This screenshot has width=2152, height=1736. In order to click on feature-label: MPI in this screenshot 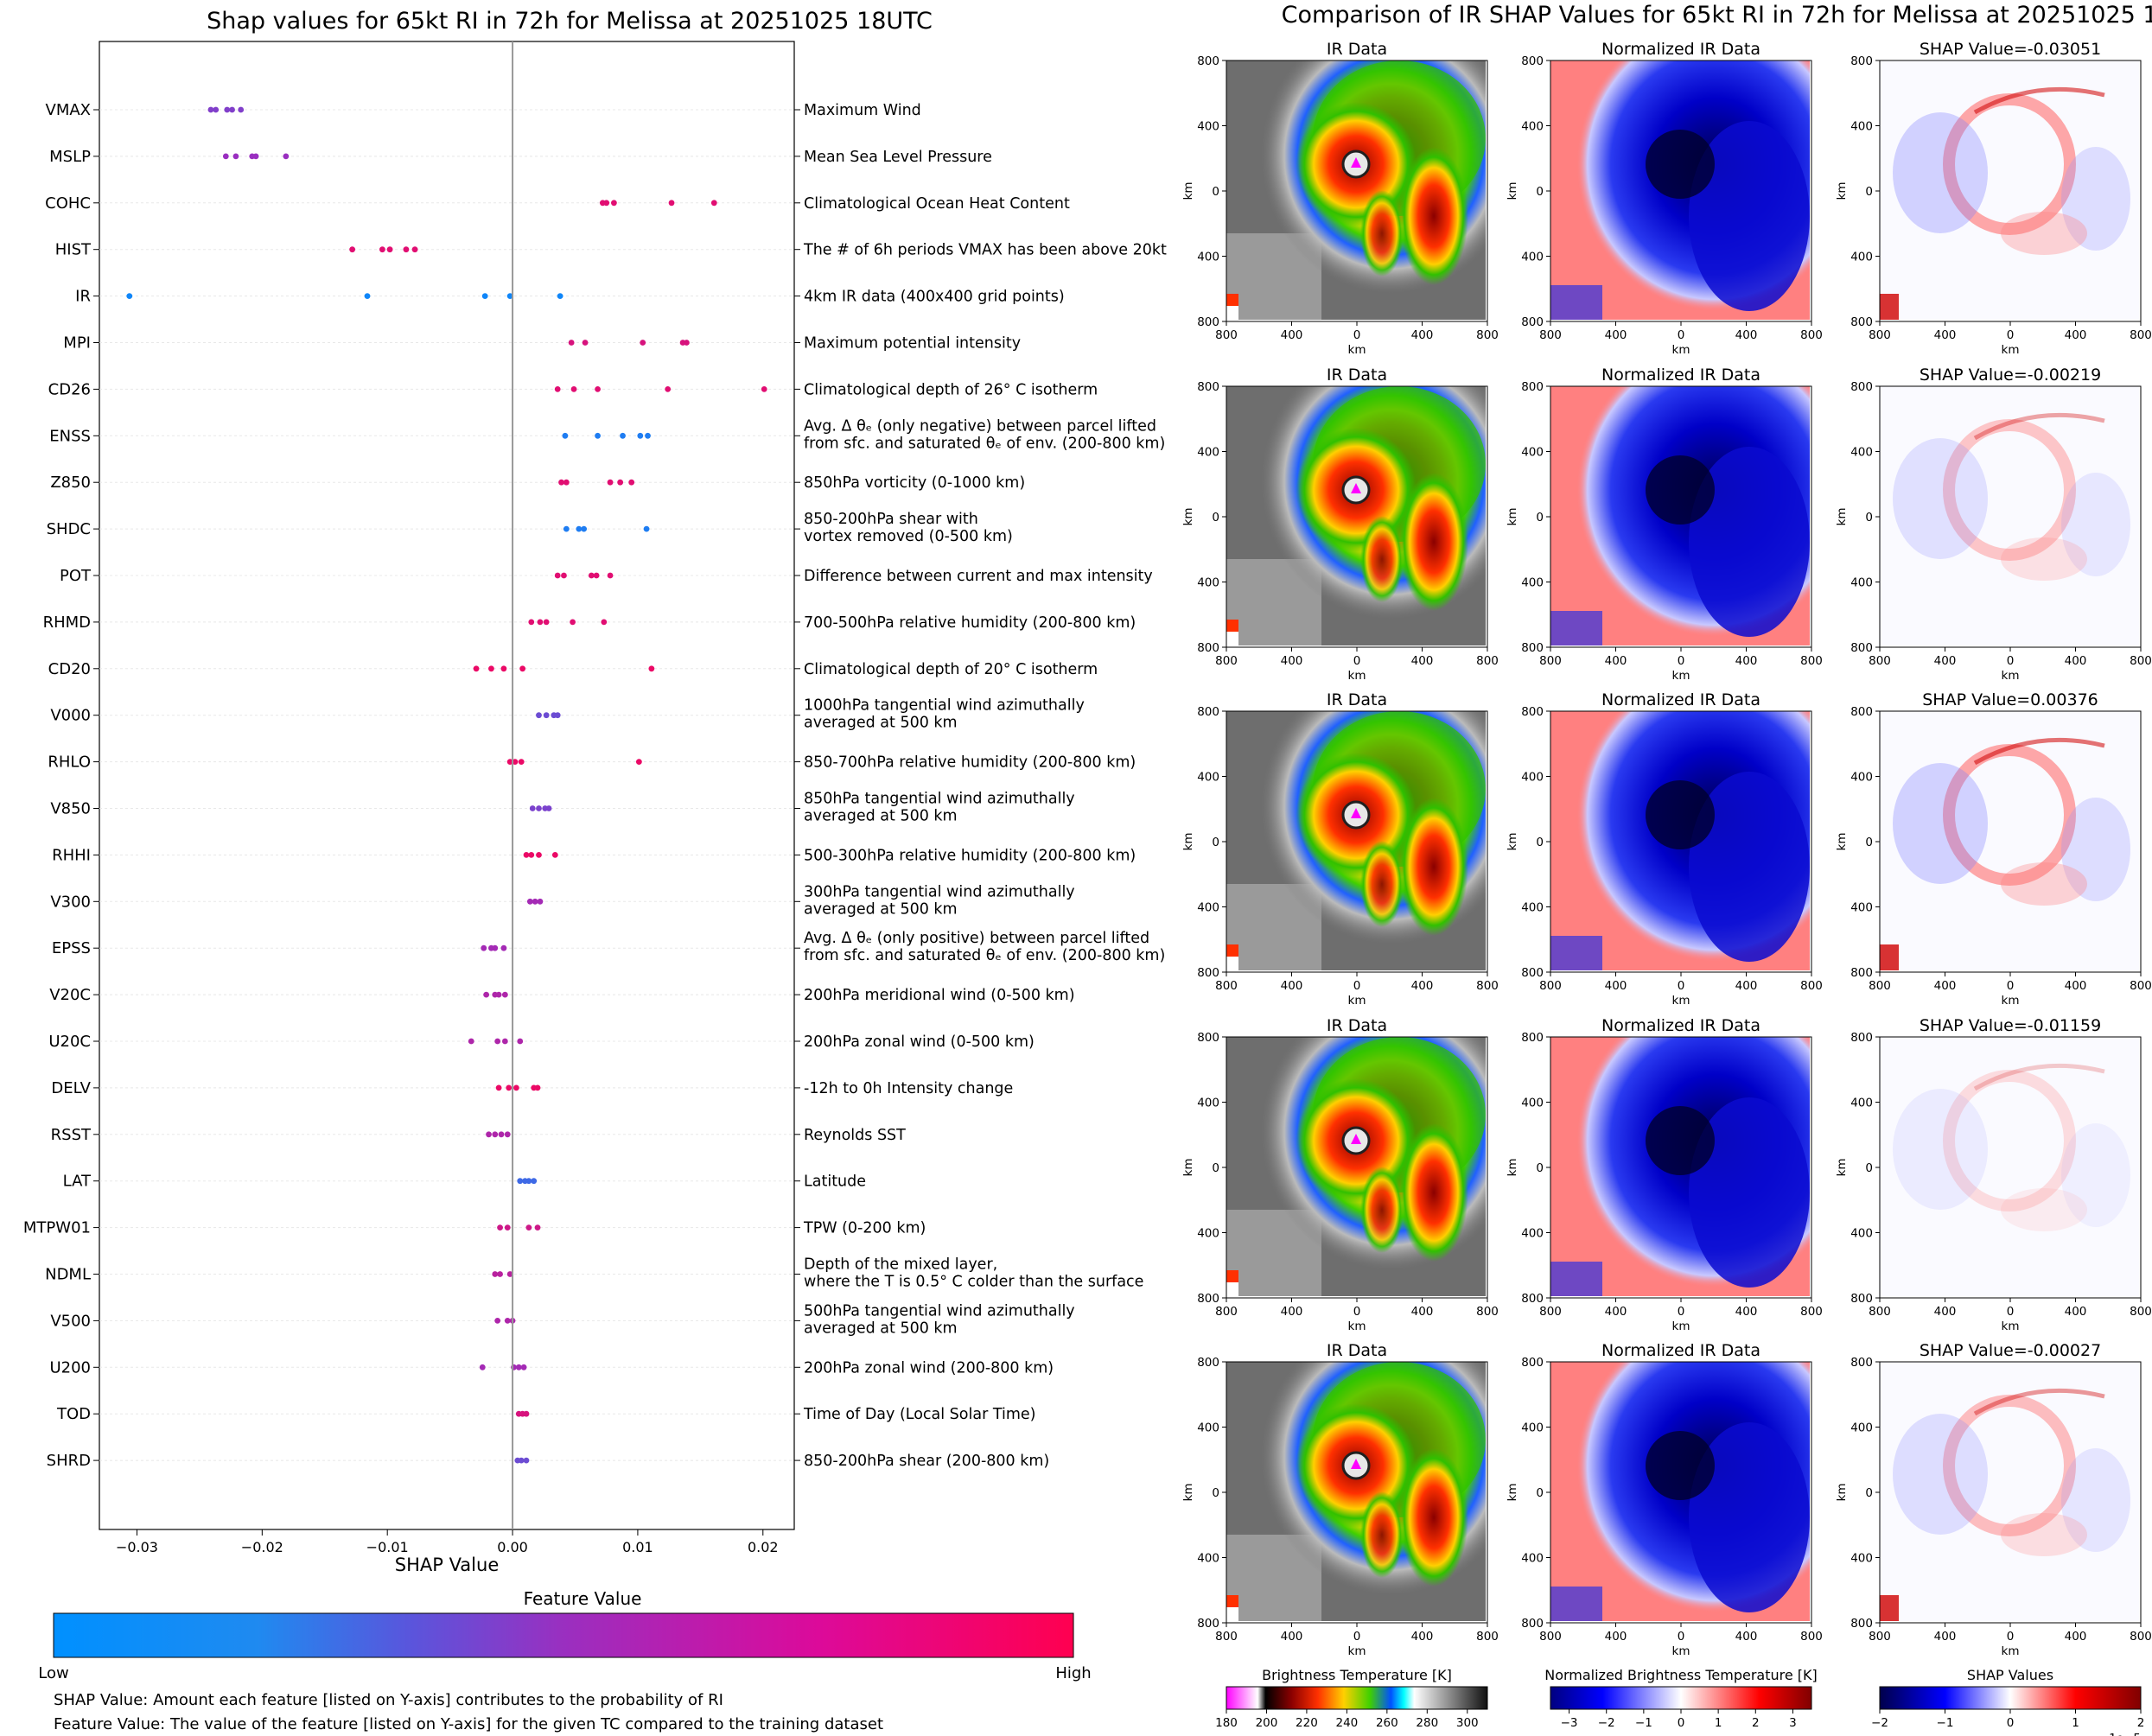, I will do `click(77, 343)`.